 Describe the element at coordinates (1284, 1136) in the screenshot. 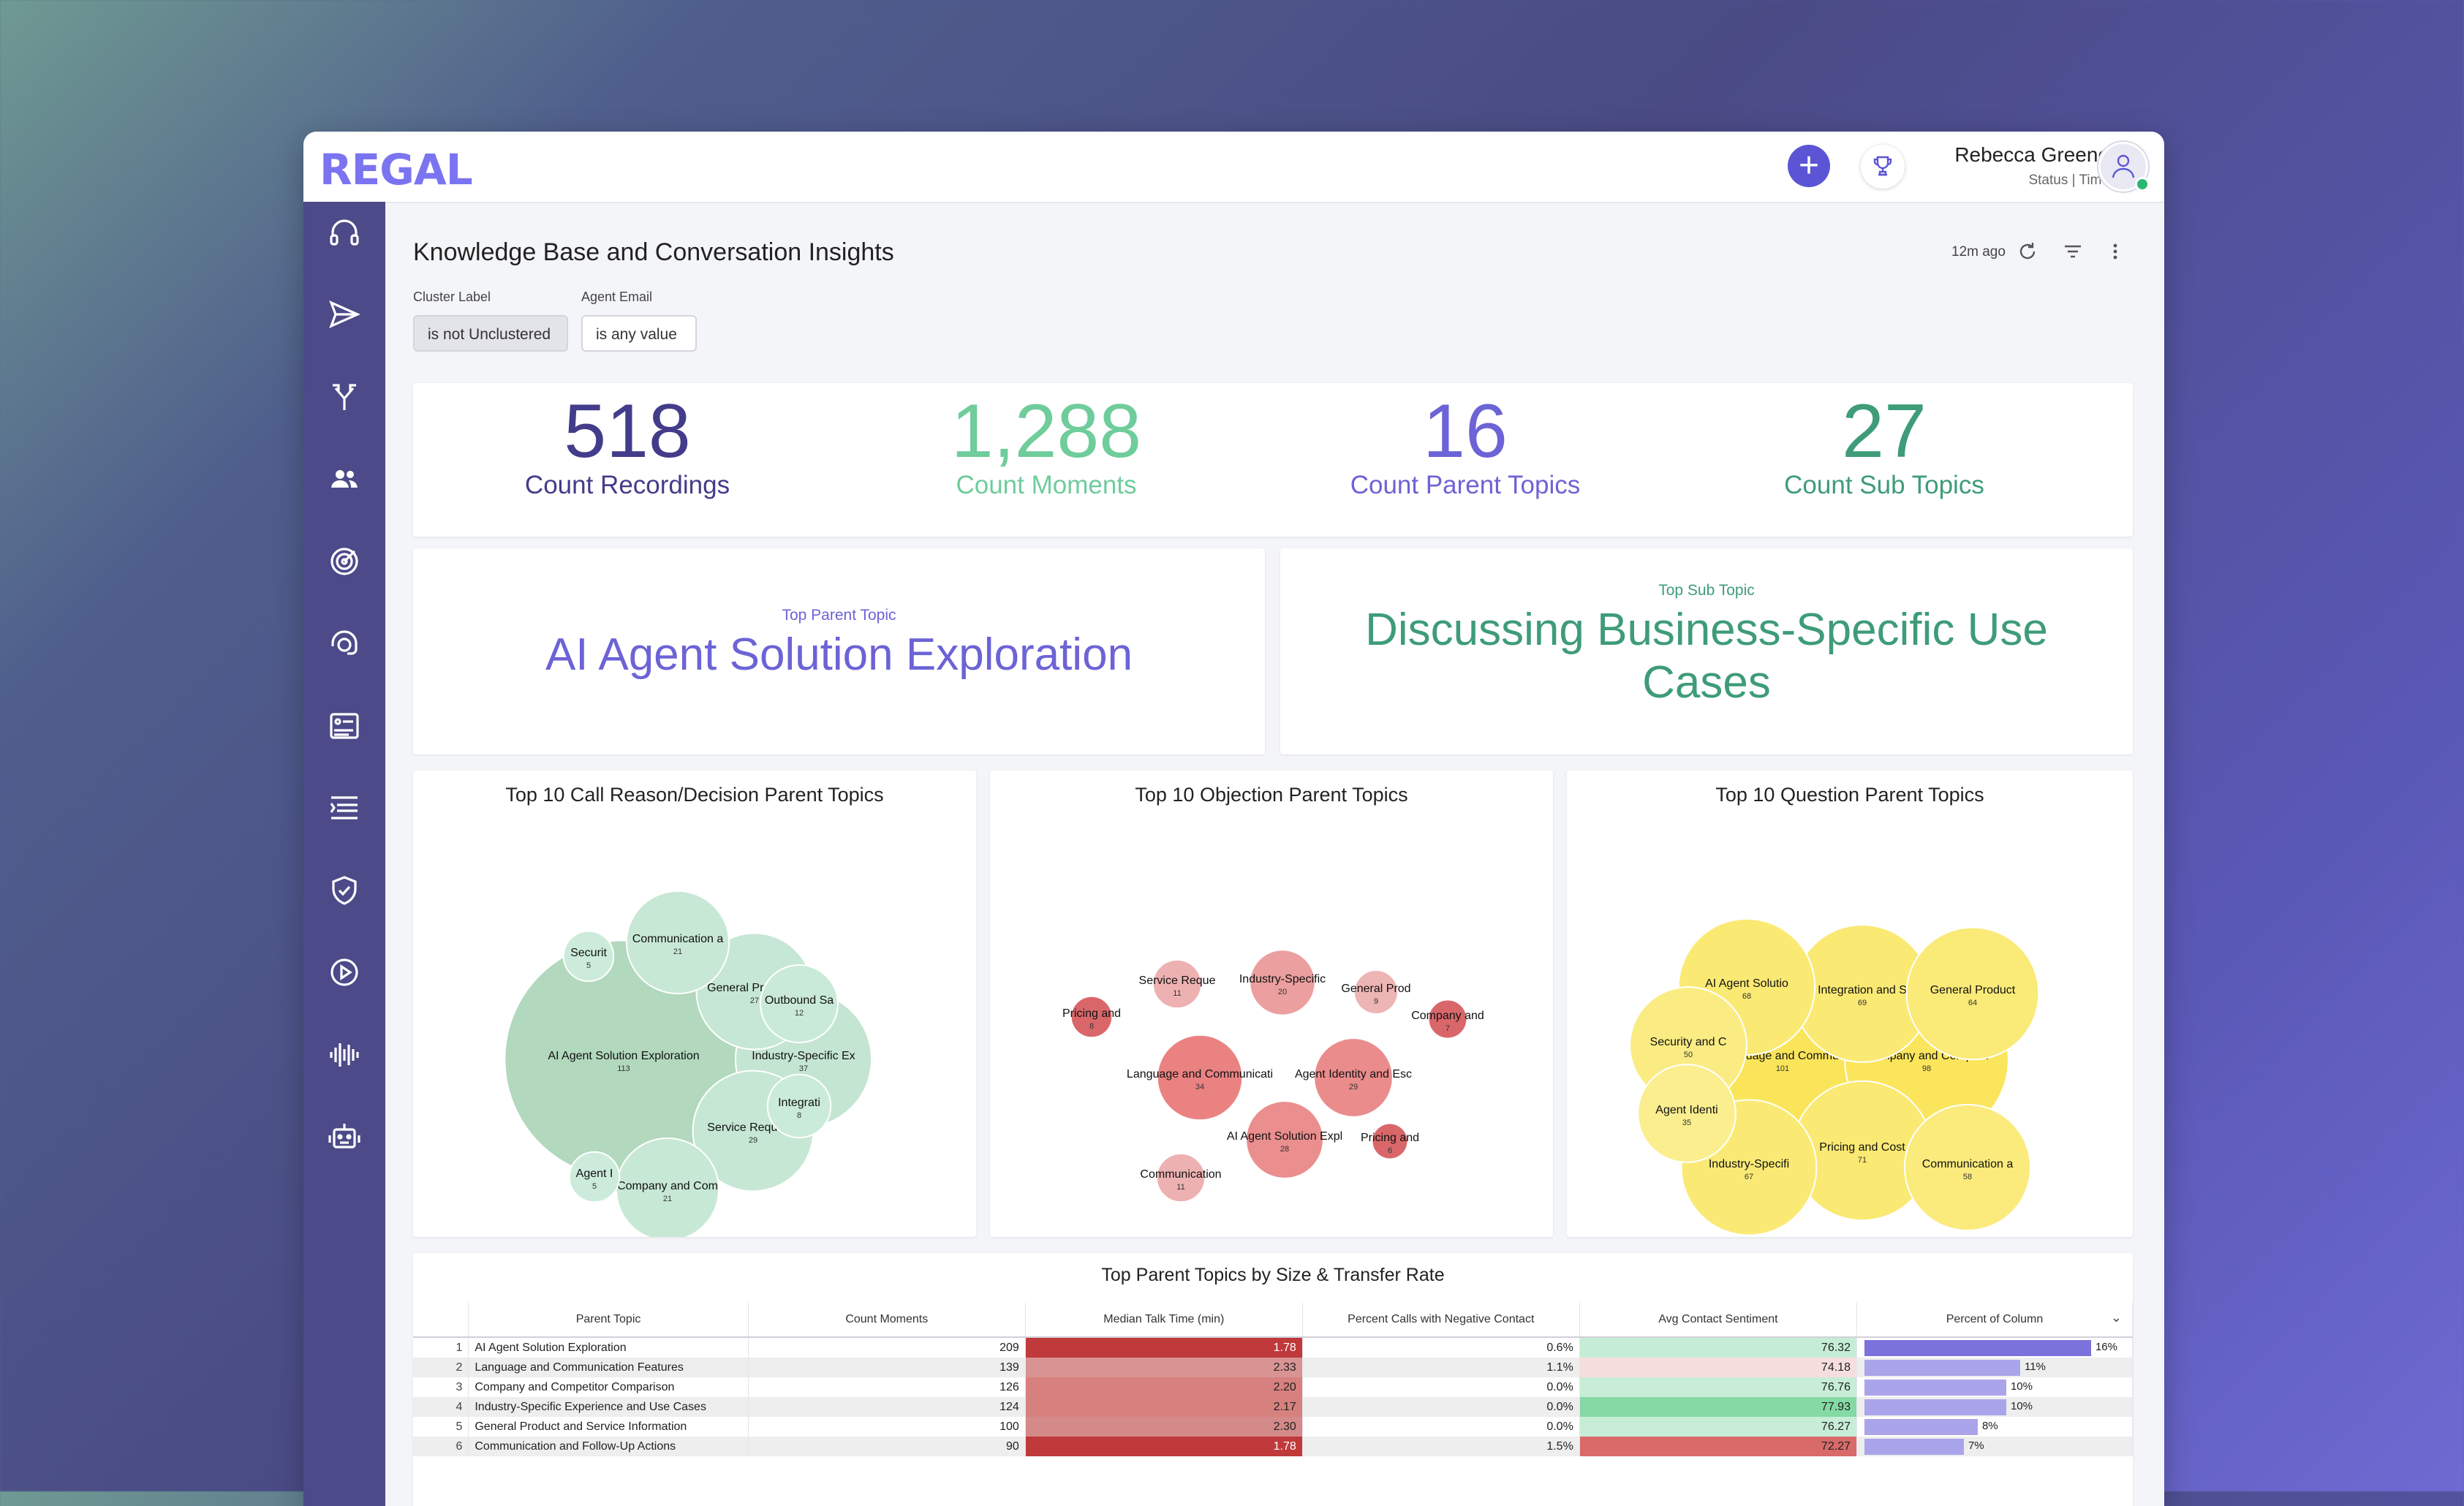

I see `bubble-label: AI Agent Solution Expl` at that location.